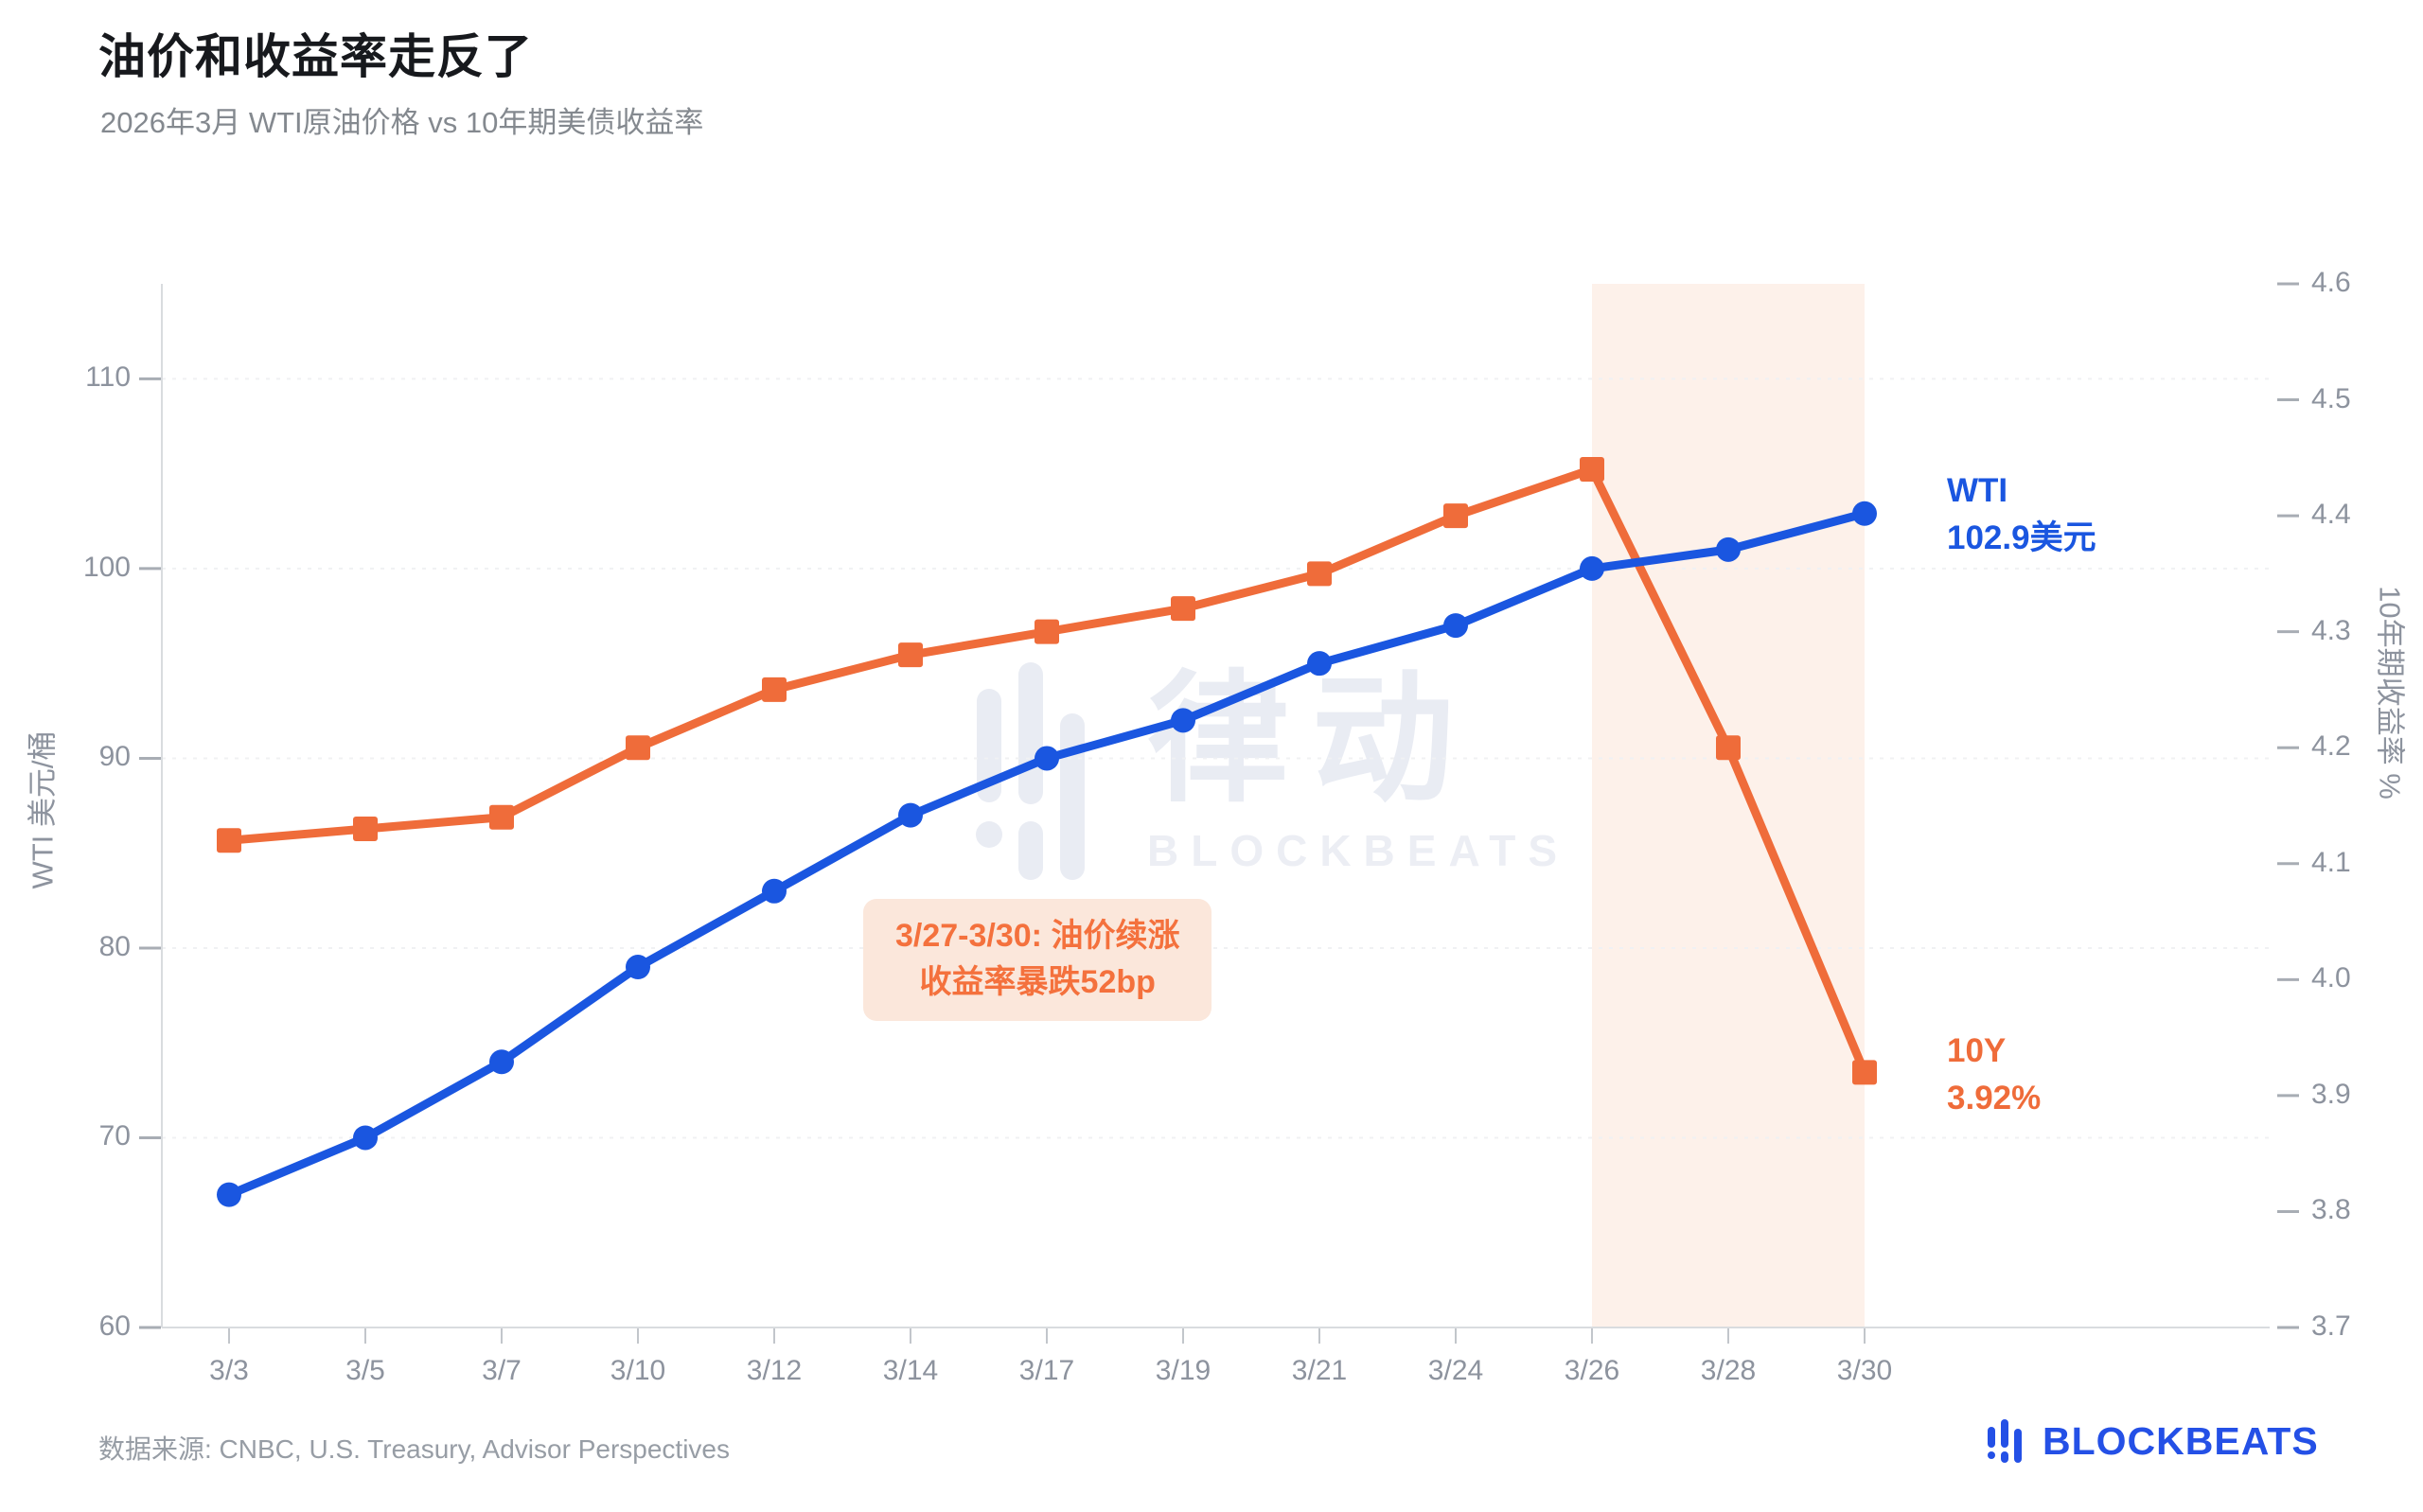 The height and width of the screenshot is (1512, 2423). What do you see at coordinates (229, 1370) in the screenshot?
I see `x-tick-label: 3/3` at bounding box center [229, 1370].